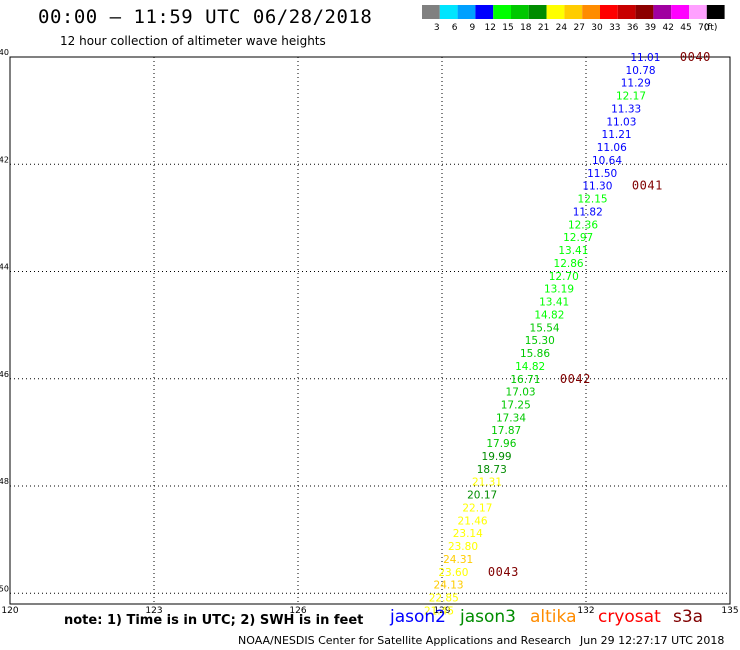 The height and width of the screenshot is (650, 740). What do you see at coordinates (626, 109) in the screenshot?
I see `wave-height-point: 11.33` at bounding box center [626, 109].